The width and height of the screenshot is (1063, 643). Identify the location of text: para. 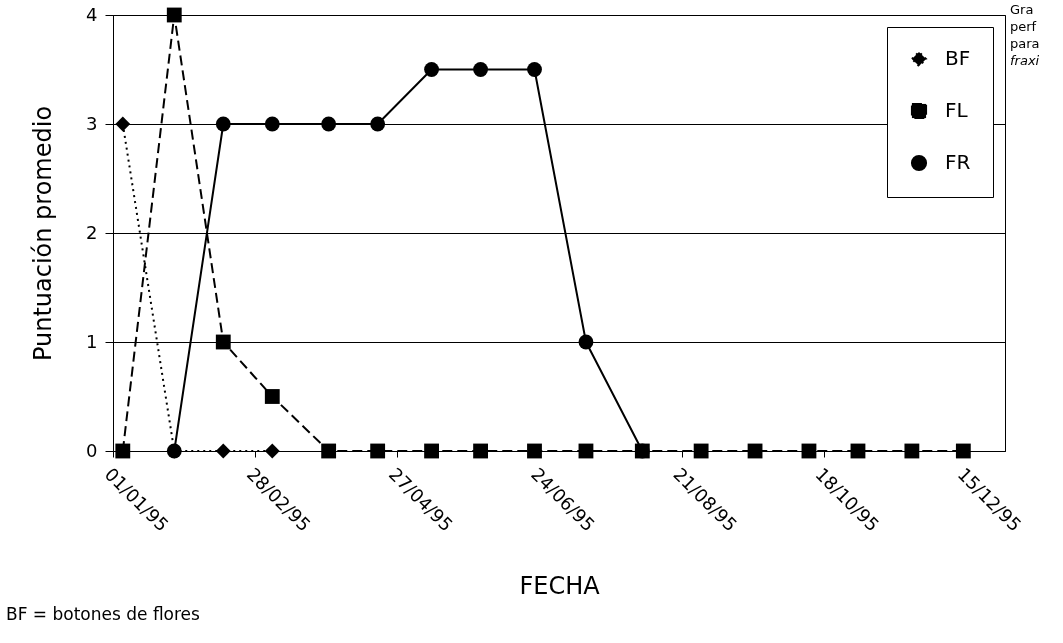
(1025, 43).